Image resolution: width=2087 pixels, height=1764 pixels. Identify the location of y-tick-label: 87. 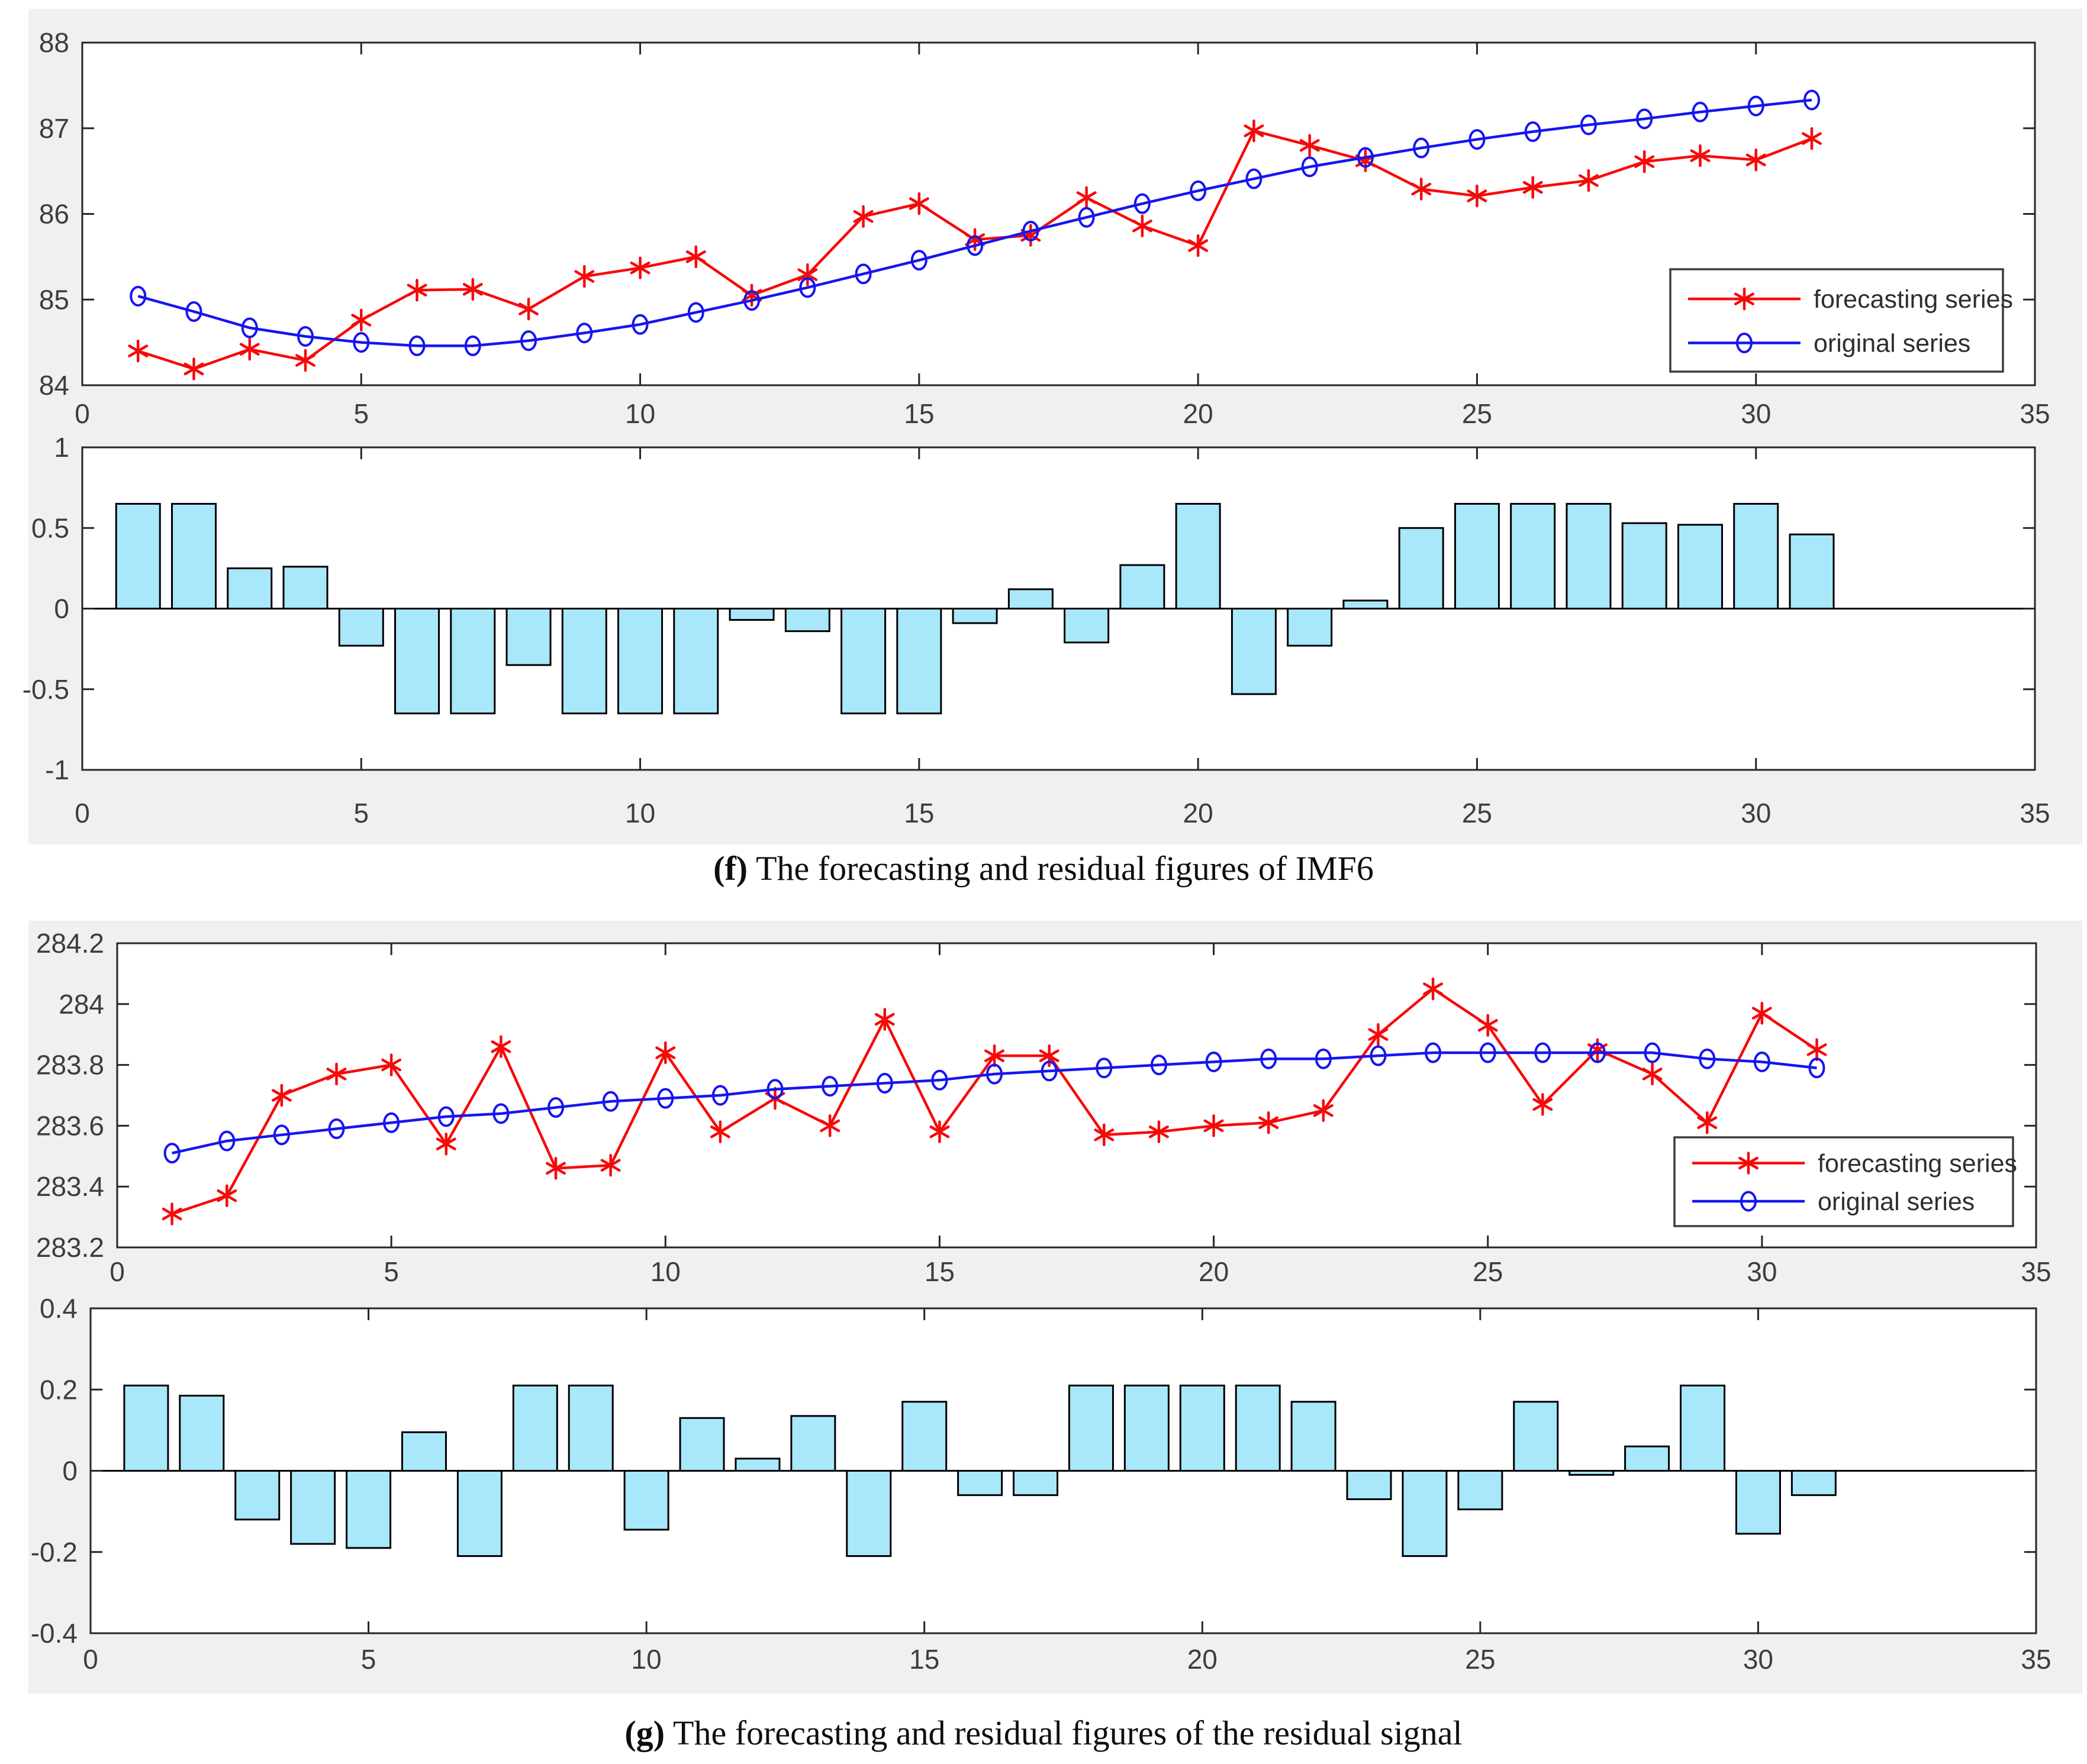
(54, 128).